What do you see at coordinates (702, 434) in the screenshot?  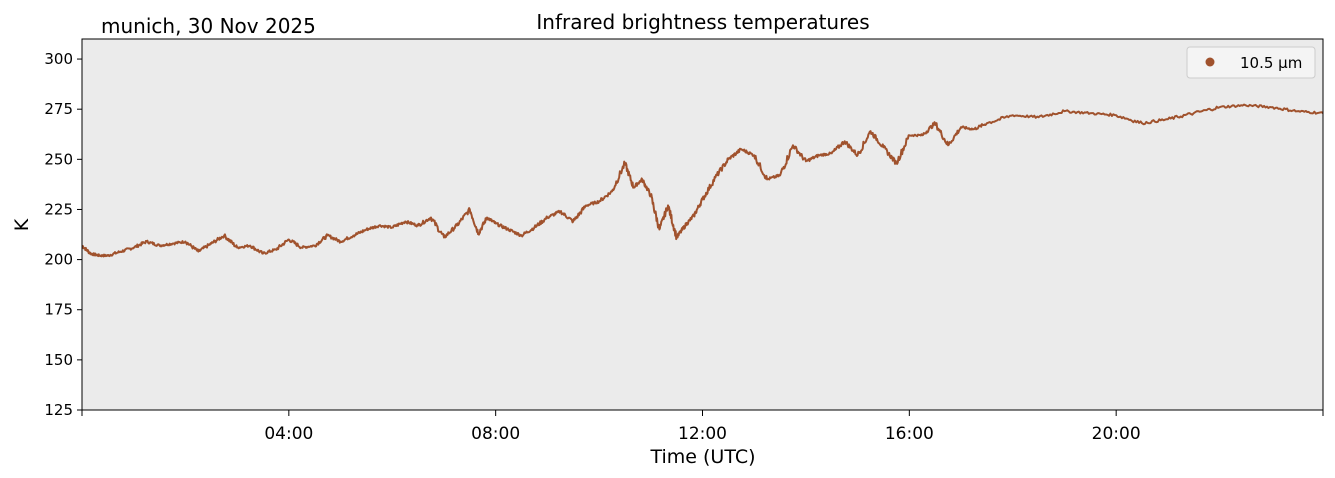 I see `x-tick-label: 12:00` at bounding box center [702, 434].